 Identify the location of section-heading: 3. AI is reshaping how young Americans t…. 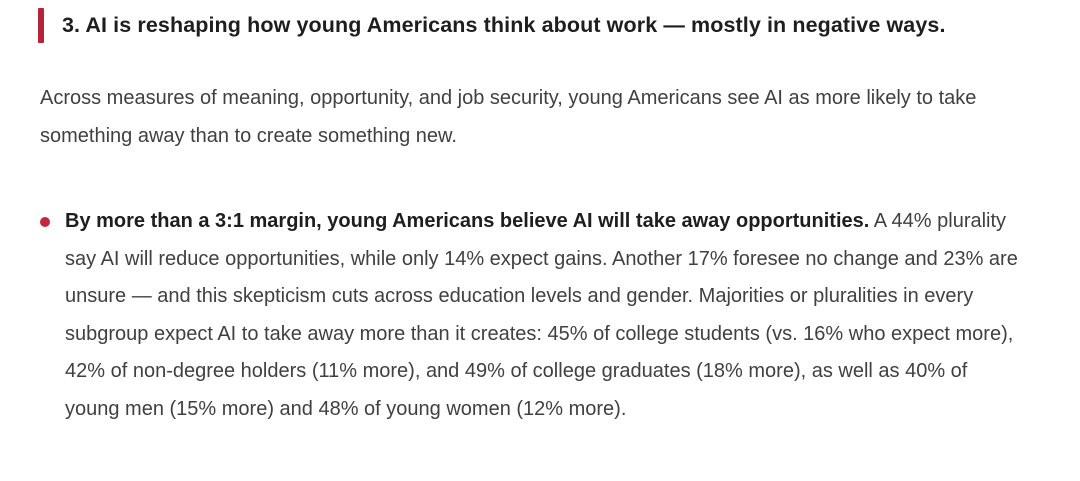
(504, 25).